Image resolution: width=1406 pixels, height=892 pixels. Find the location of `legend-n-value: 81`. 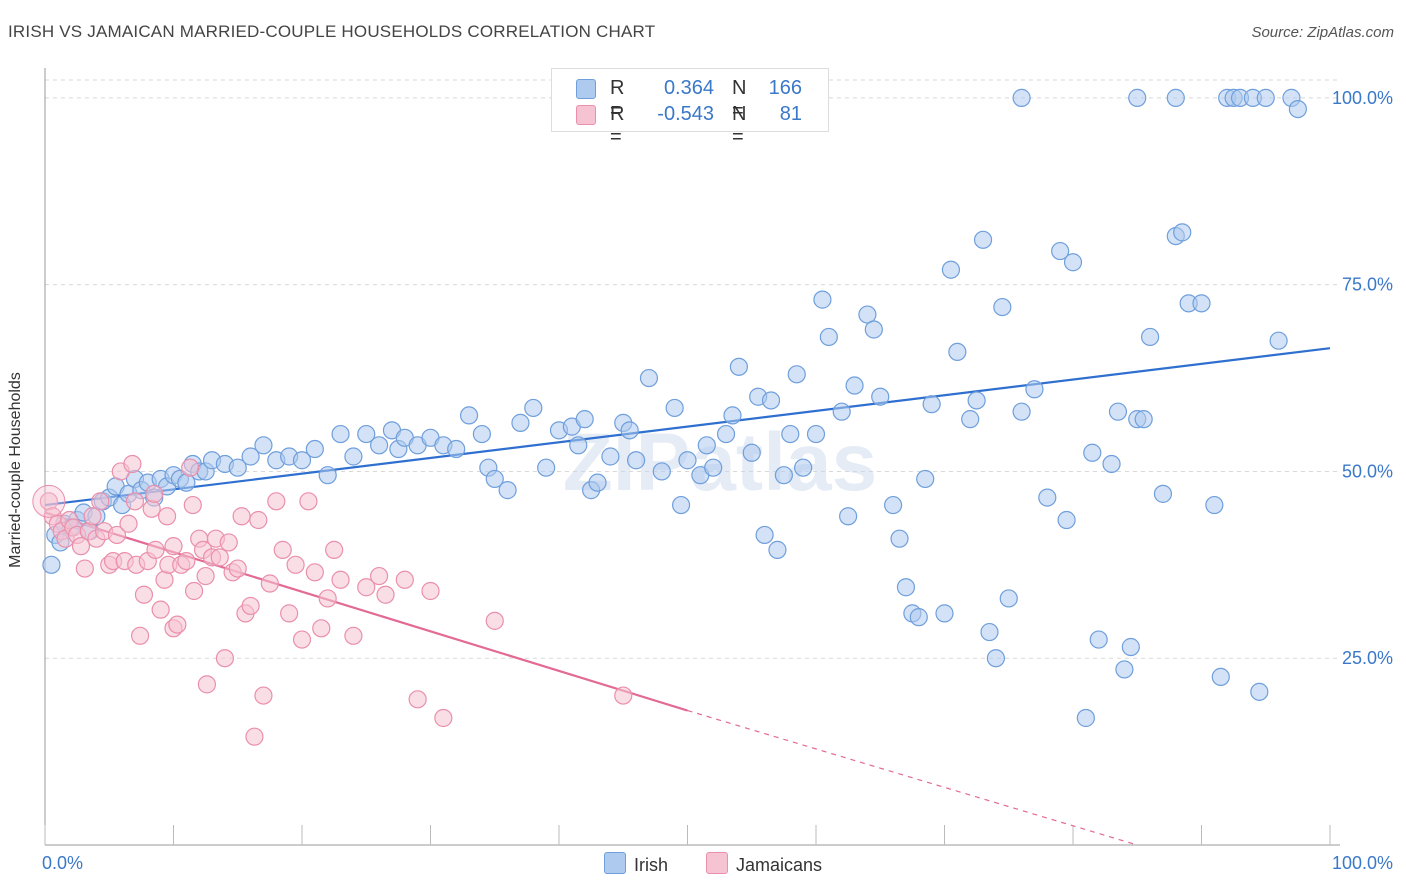

legend-n-value: 81 is located at coordinates (790, 114).